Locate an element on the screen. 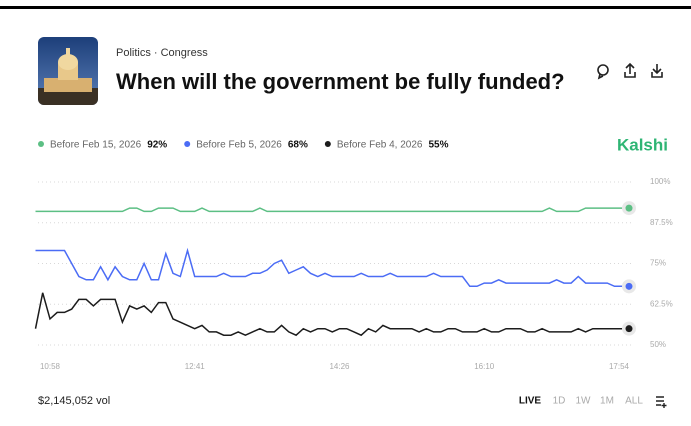 This screenshot has height=426, width=691. range-button: ALL is located at coordinates (634, 401).